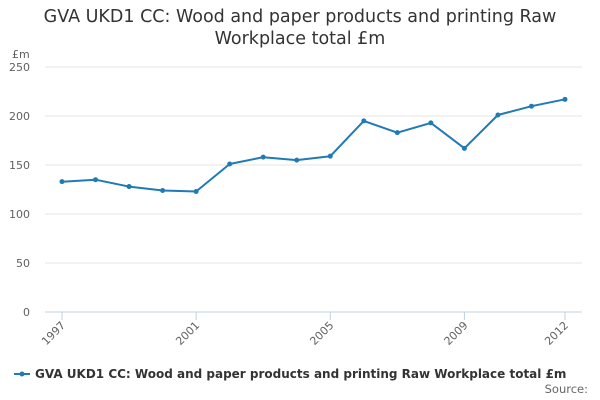 The width and height of the screenshot is (600, 400). What do you see at coordinates (19, 116) in the screenshot?
I see `y-tick-label: 200` at bounding box center [19, 116].